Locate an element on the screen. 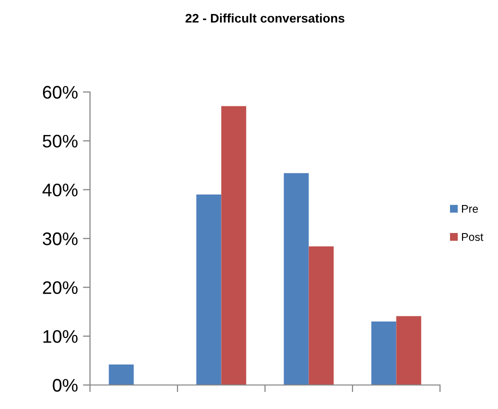  chart-title: 22 - Difficult conversations is located at coordinates (265, 18).